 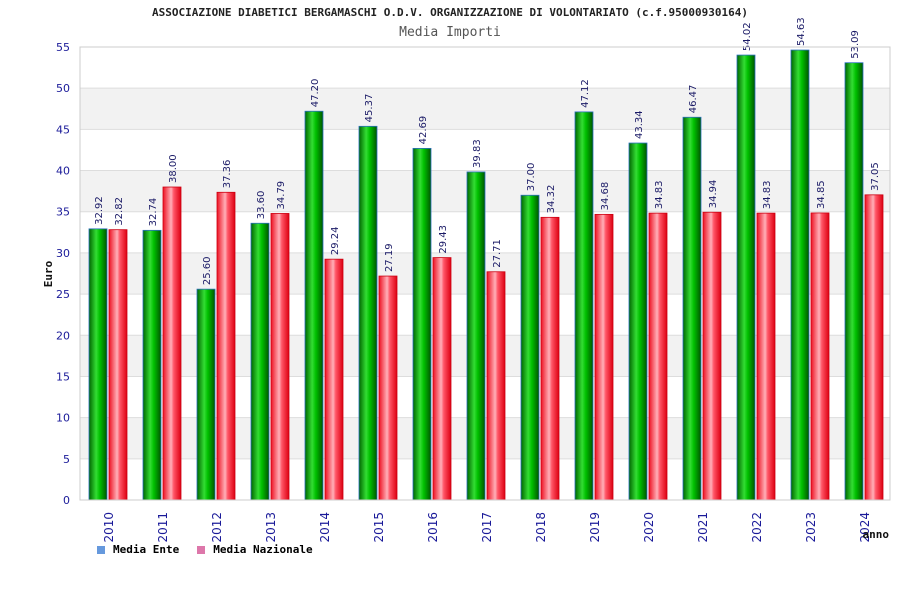 What do you see at coordinates (379, 527) in the screenshot?
I see `x-tick-label-2015: 2015` at bounding box center [379, 527].